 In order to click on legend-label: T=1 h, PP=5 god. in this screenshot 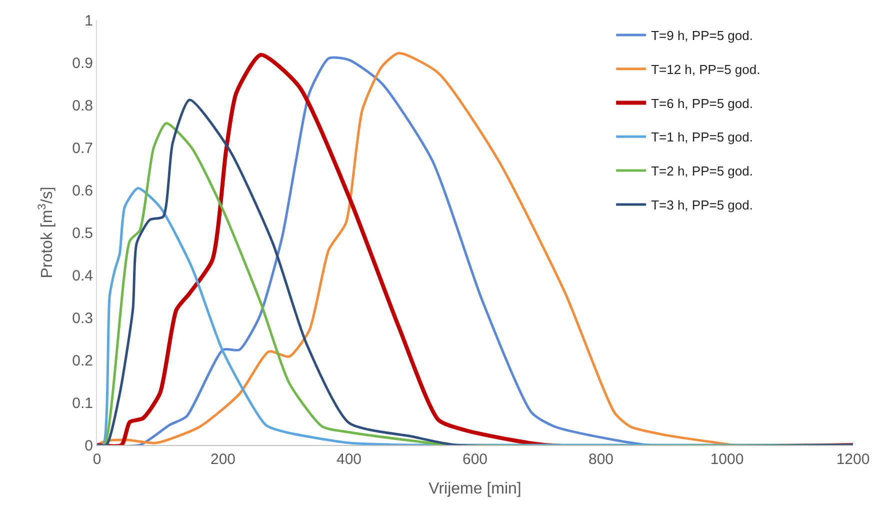, I will do `click(702, 137)`.